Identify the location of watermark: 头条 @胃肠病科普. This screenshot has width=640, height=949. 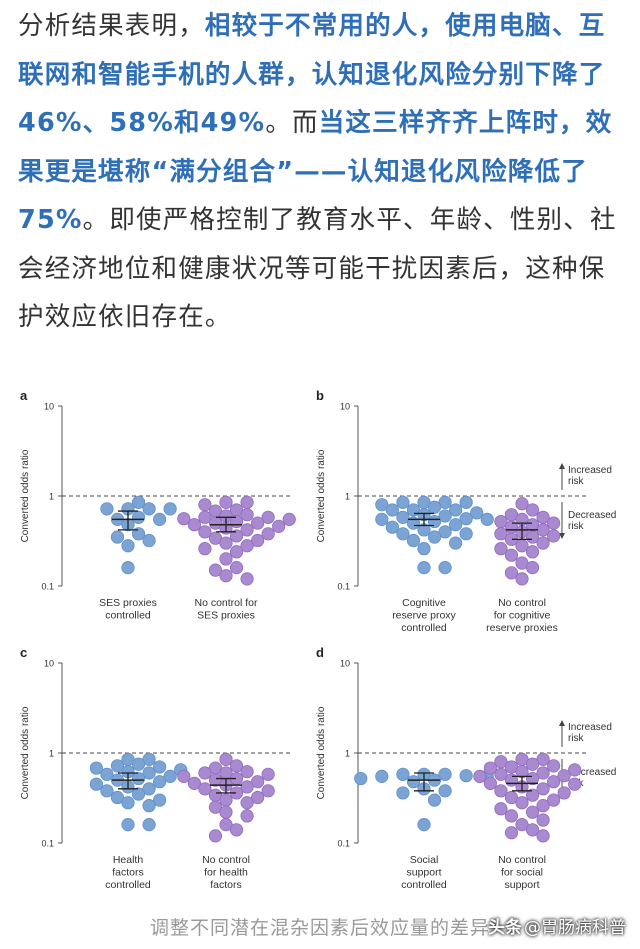
(557, 928).